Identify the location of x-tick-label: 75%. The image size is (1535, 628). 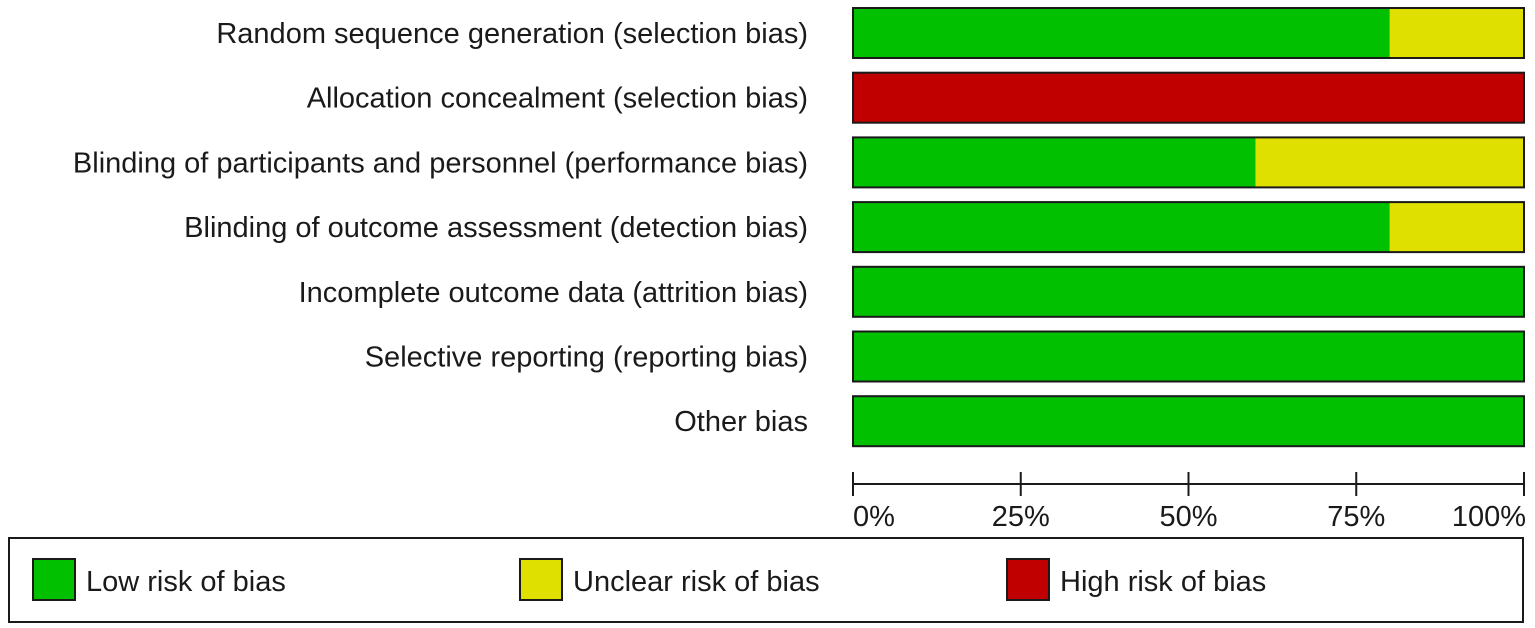
(1356, 517).